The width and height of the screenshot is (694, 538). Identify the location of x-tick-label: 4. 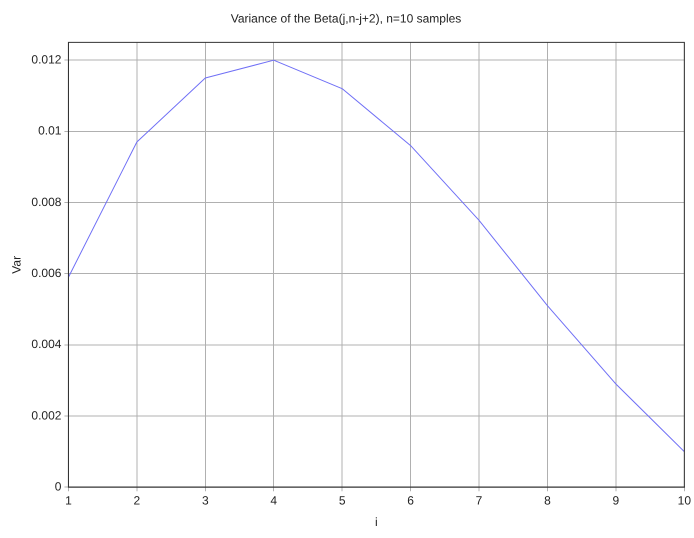
(274, 501).